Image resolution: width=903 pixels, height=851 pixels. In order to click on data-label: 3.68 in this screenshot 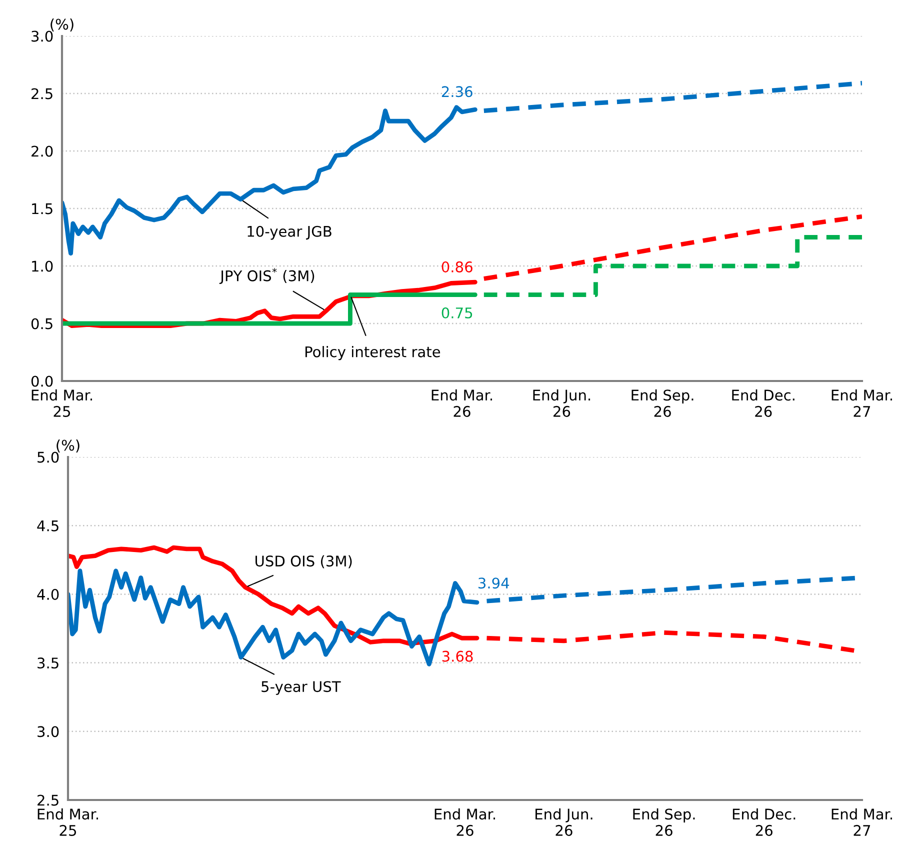, I will do `click(457, 656)`.